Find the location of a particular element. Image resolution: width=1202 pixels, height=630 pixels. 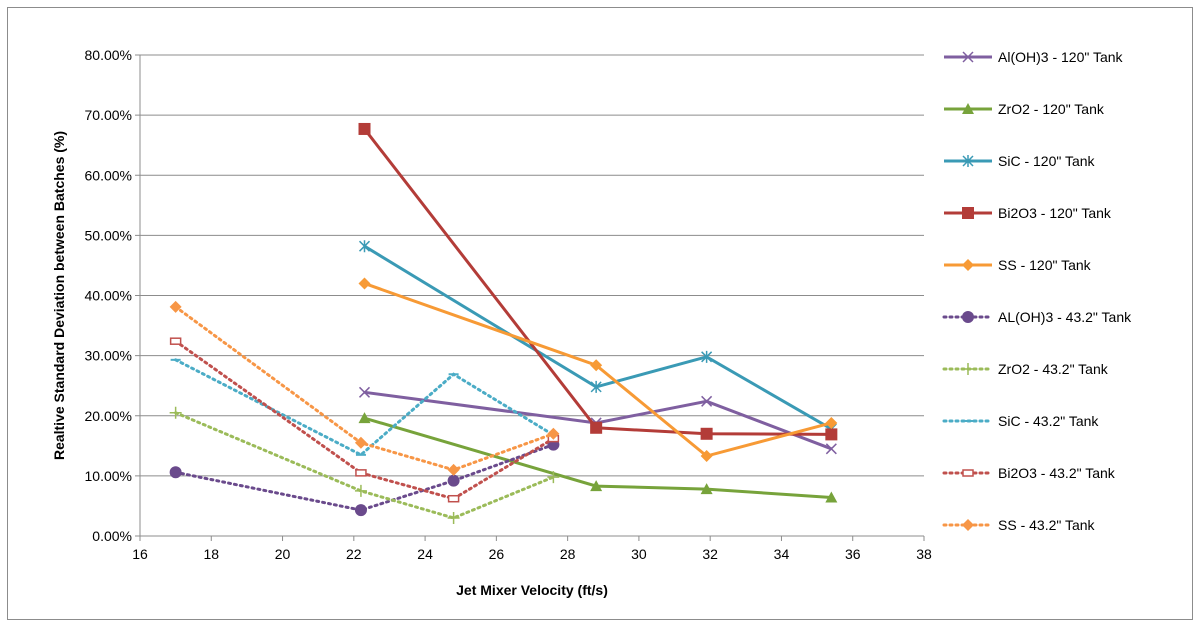

legend-label: SS - 43.2" Tank is located at coordinates (1047, 525).